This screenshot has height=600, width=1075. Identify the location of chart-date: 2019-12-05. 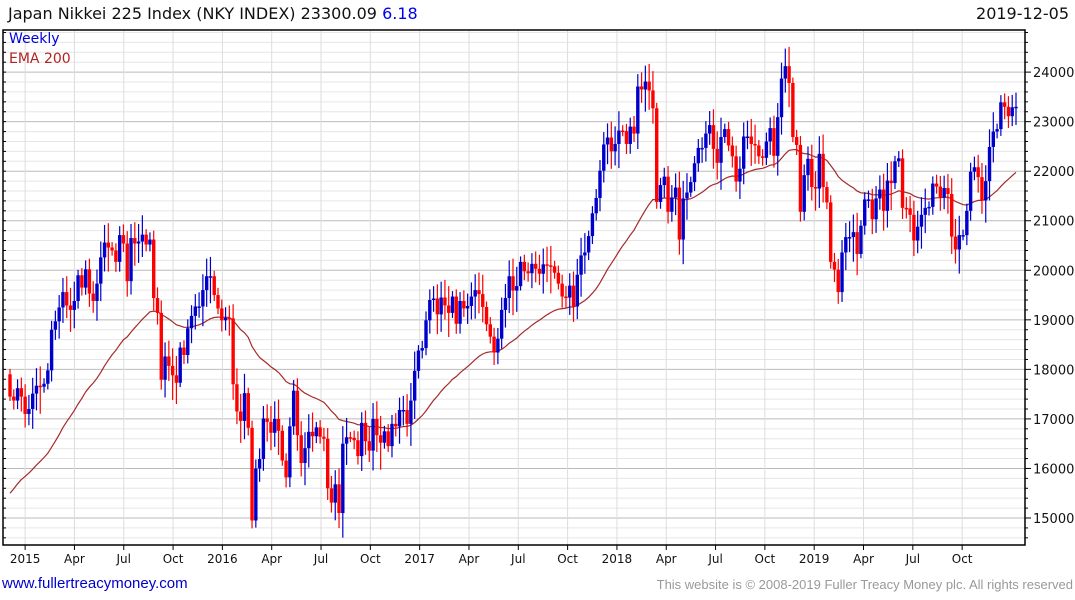
(1022, 13).